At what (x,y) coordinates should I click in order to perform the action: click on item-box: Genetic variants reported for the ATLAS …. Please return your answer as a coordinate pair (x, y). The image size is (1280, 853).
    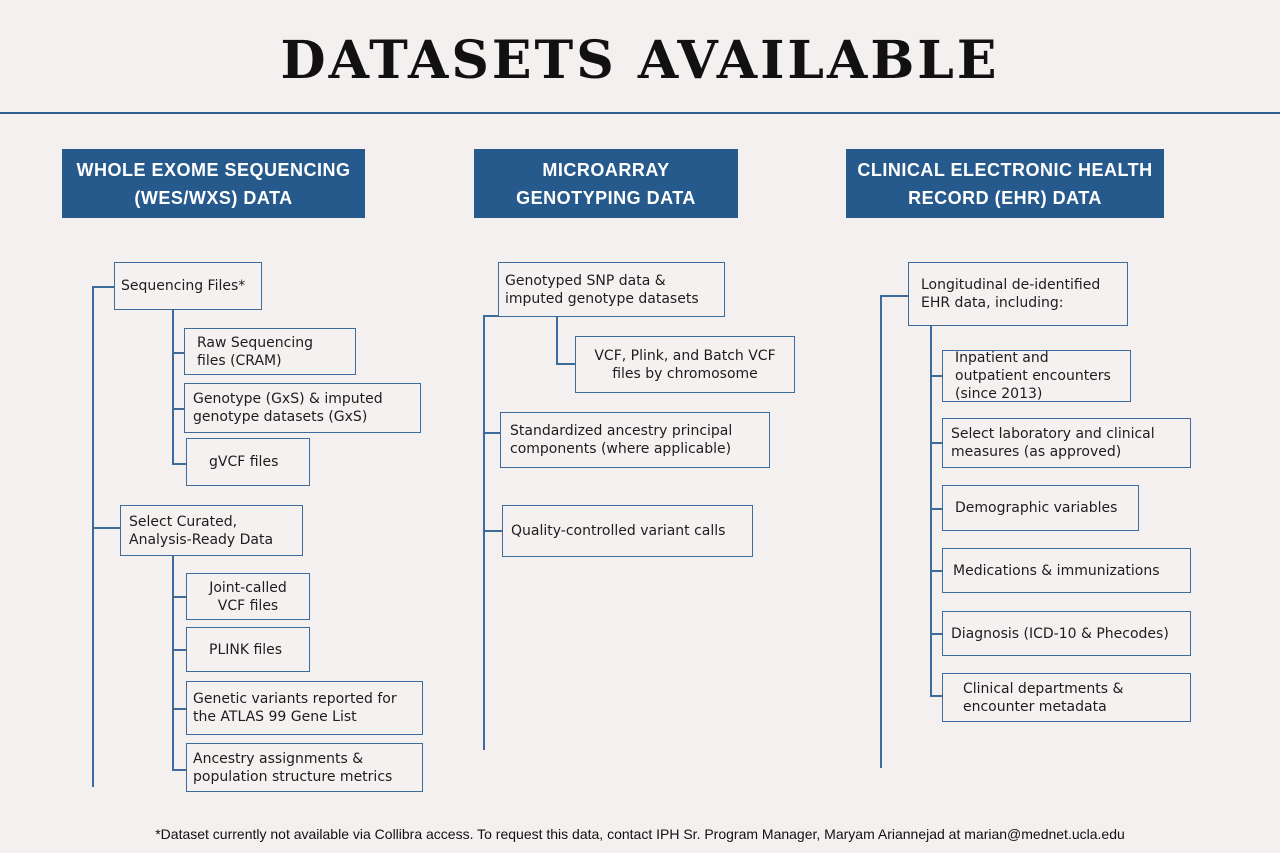
    Looking at the image, I should click on (304, 708).